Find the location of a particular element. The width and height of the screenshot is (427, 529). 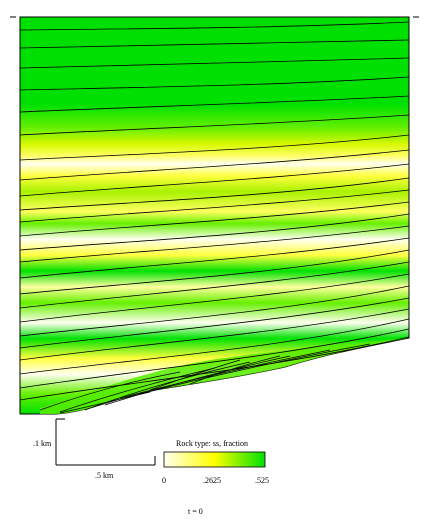

legend-color-bar is located at coordinates (214, 459).